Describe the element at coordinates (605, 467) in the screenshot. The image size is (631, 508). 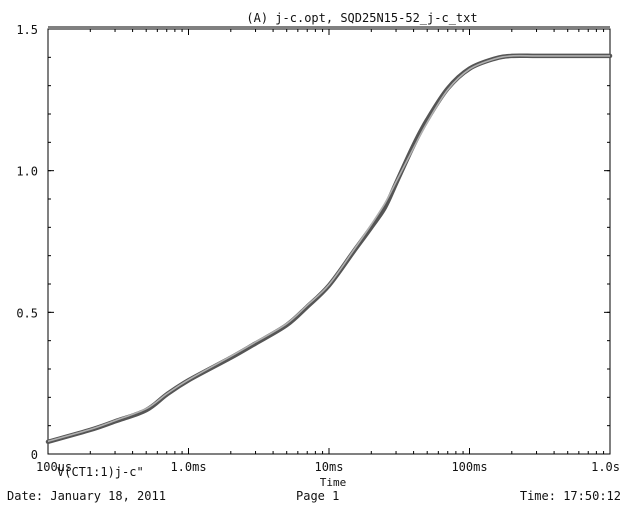
I see `x-tick-label: 1.0s` at that location.